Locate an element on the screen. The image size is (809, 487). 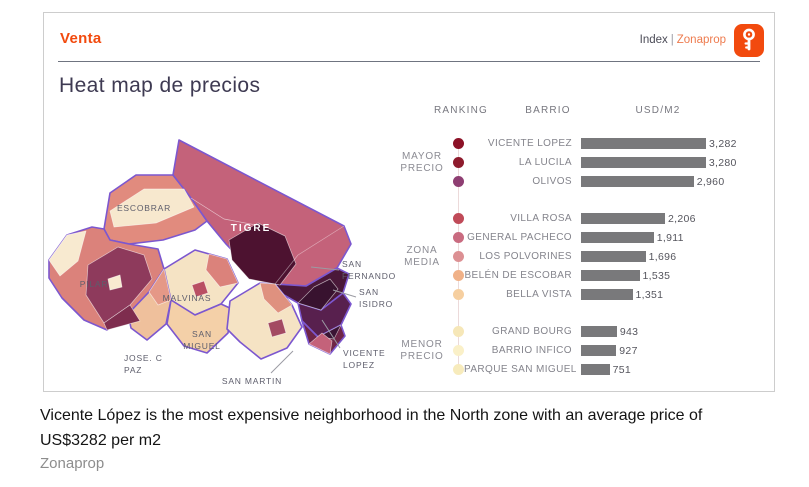
value-label: 1,911 is located at coordinates (670, 237).